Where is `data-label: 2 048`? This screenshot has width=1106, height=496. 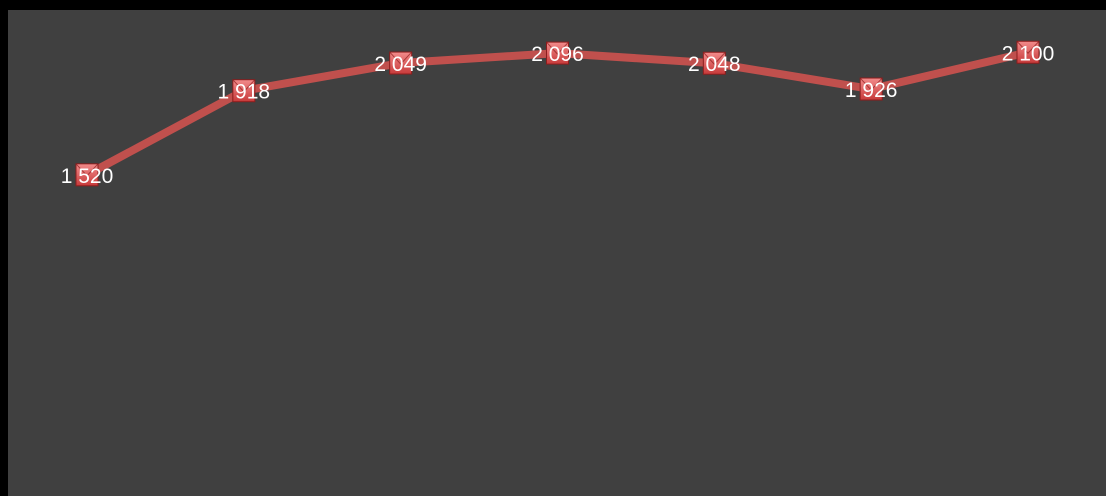
data-label: 2 048 is located at coordinates (714, 64).